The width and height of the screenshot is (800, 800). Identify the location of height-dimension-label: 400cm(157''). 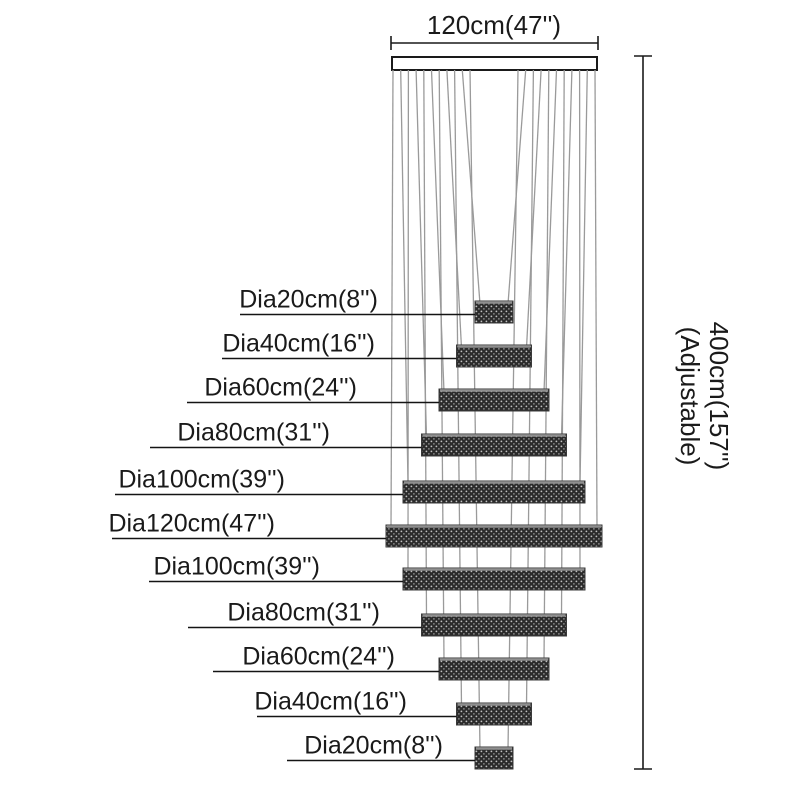
(719, 396).